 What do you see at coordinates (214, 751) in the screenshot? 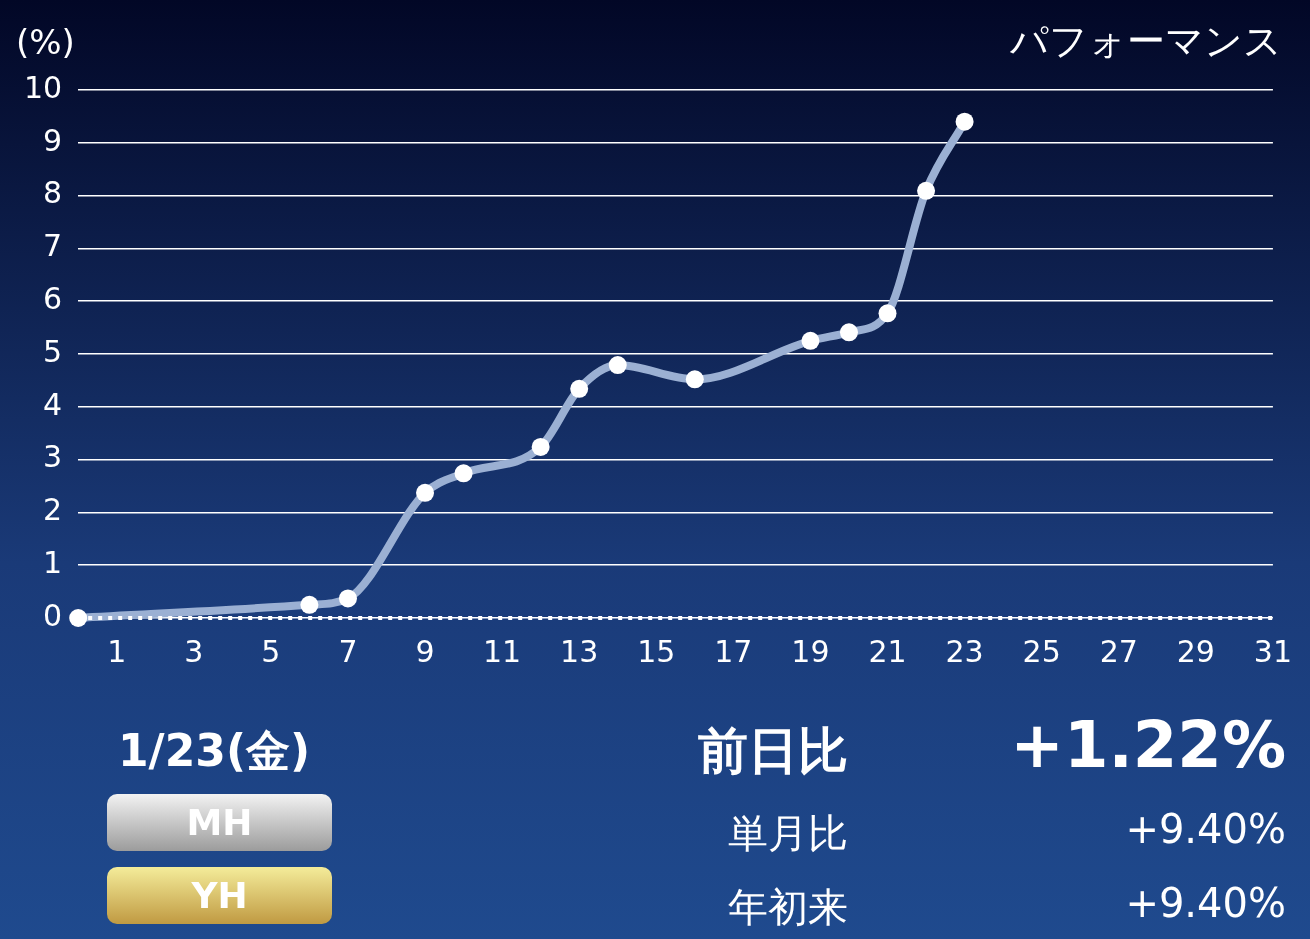
I see `text: 1/23(金)` at bounding box center [214, 751].